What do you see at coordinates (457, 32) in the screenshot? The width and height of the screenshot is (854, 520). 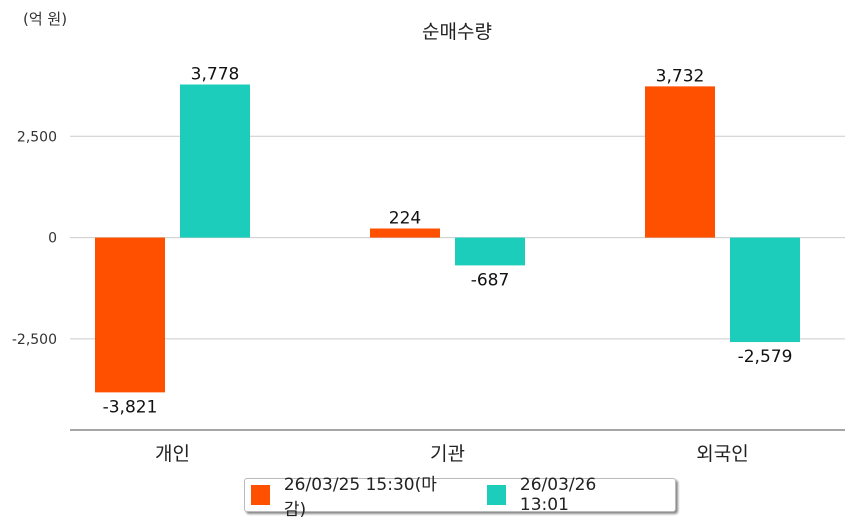 I see `chart-title: 순매수량` at bounding box center [457, 32].